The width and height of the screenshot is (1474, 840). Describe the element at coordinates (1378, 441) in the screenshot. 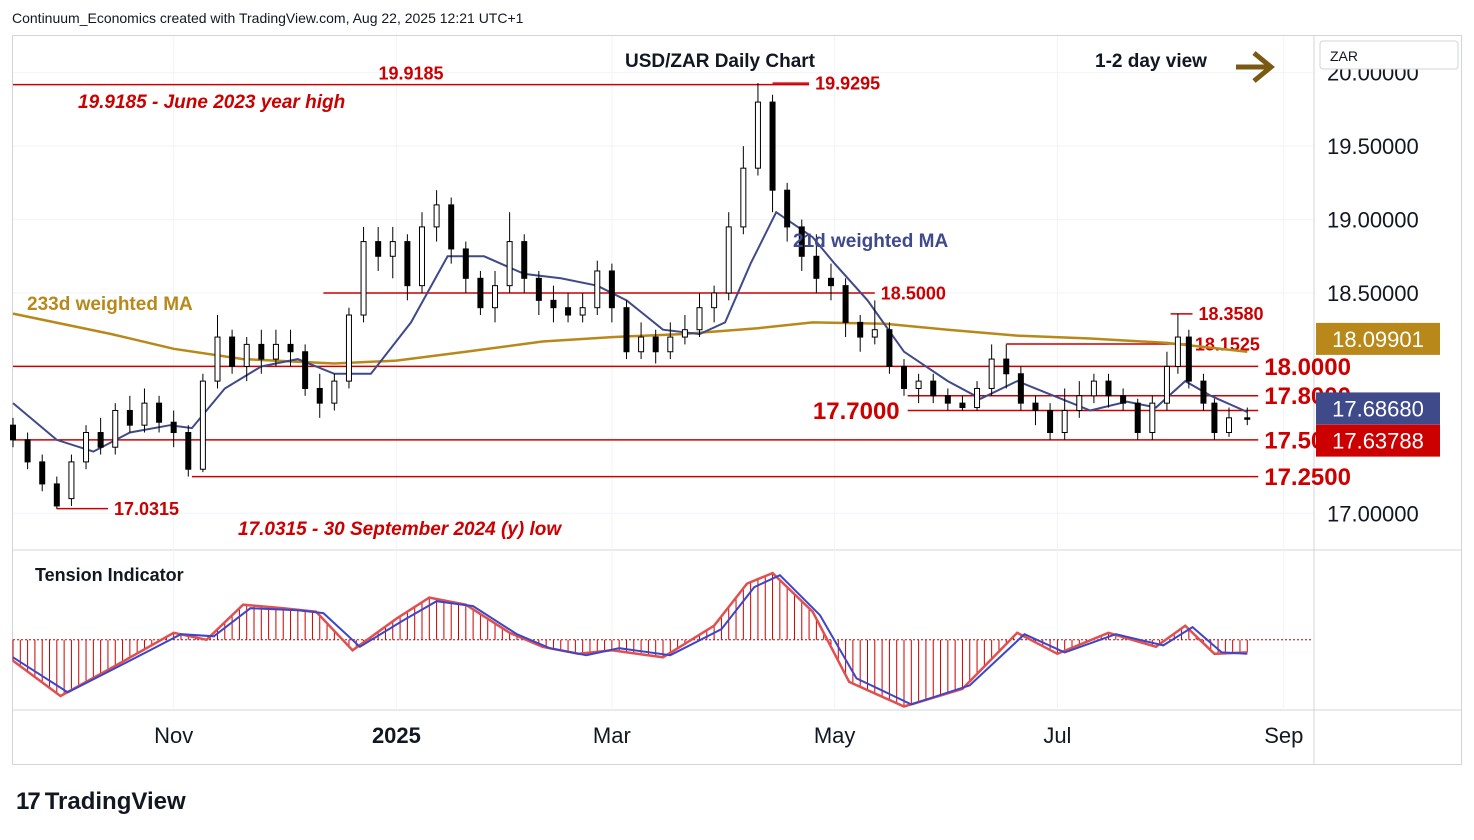

I see `price-label: 17.63788` at that location.